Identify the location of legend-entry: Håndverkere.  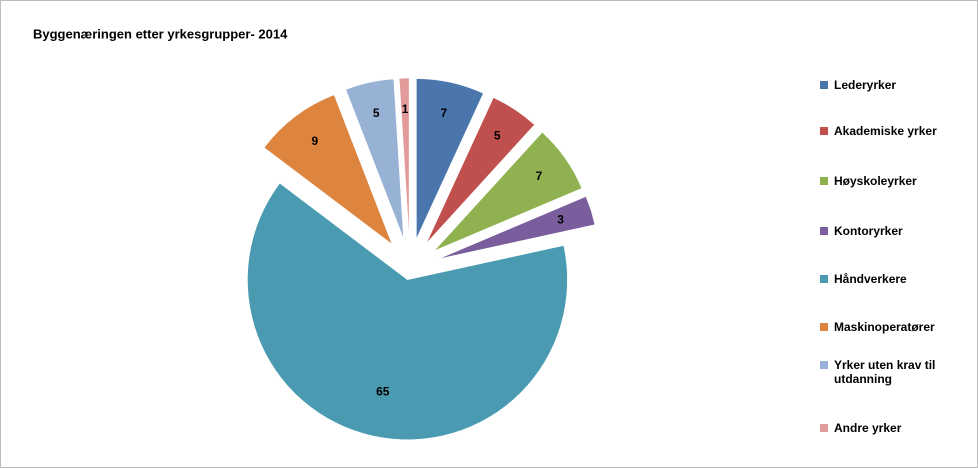
(895, 279).